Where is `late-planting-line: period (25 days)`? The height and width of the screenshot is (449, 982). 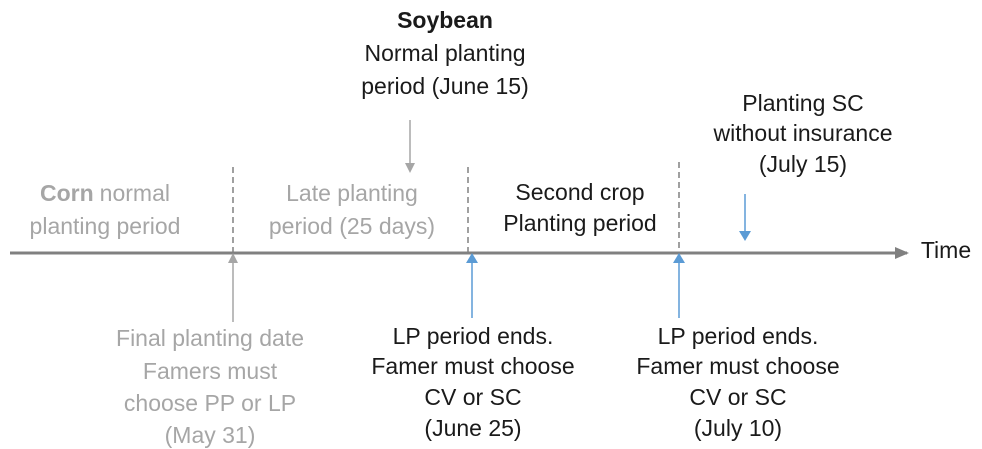 late-planting-line: period (25 days) is located at coordinates (352, 226).